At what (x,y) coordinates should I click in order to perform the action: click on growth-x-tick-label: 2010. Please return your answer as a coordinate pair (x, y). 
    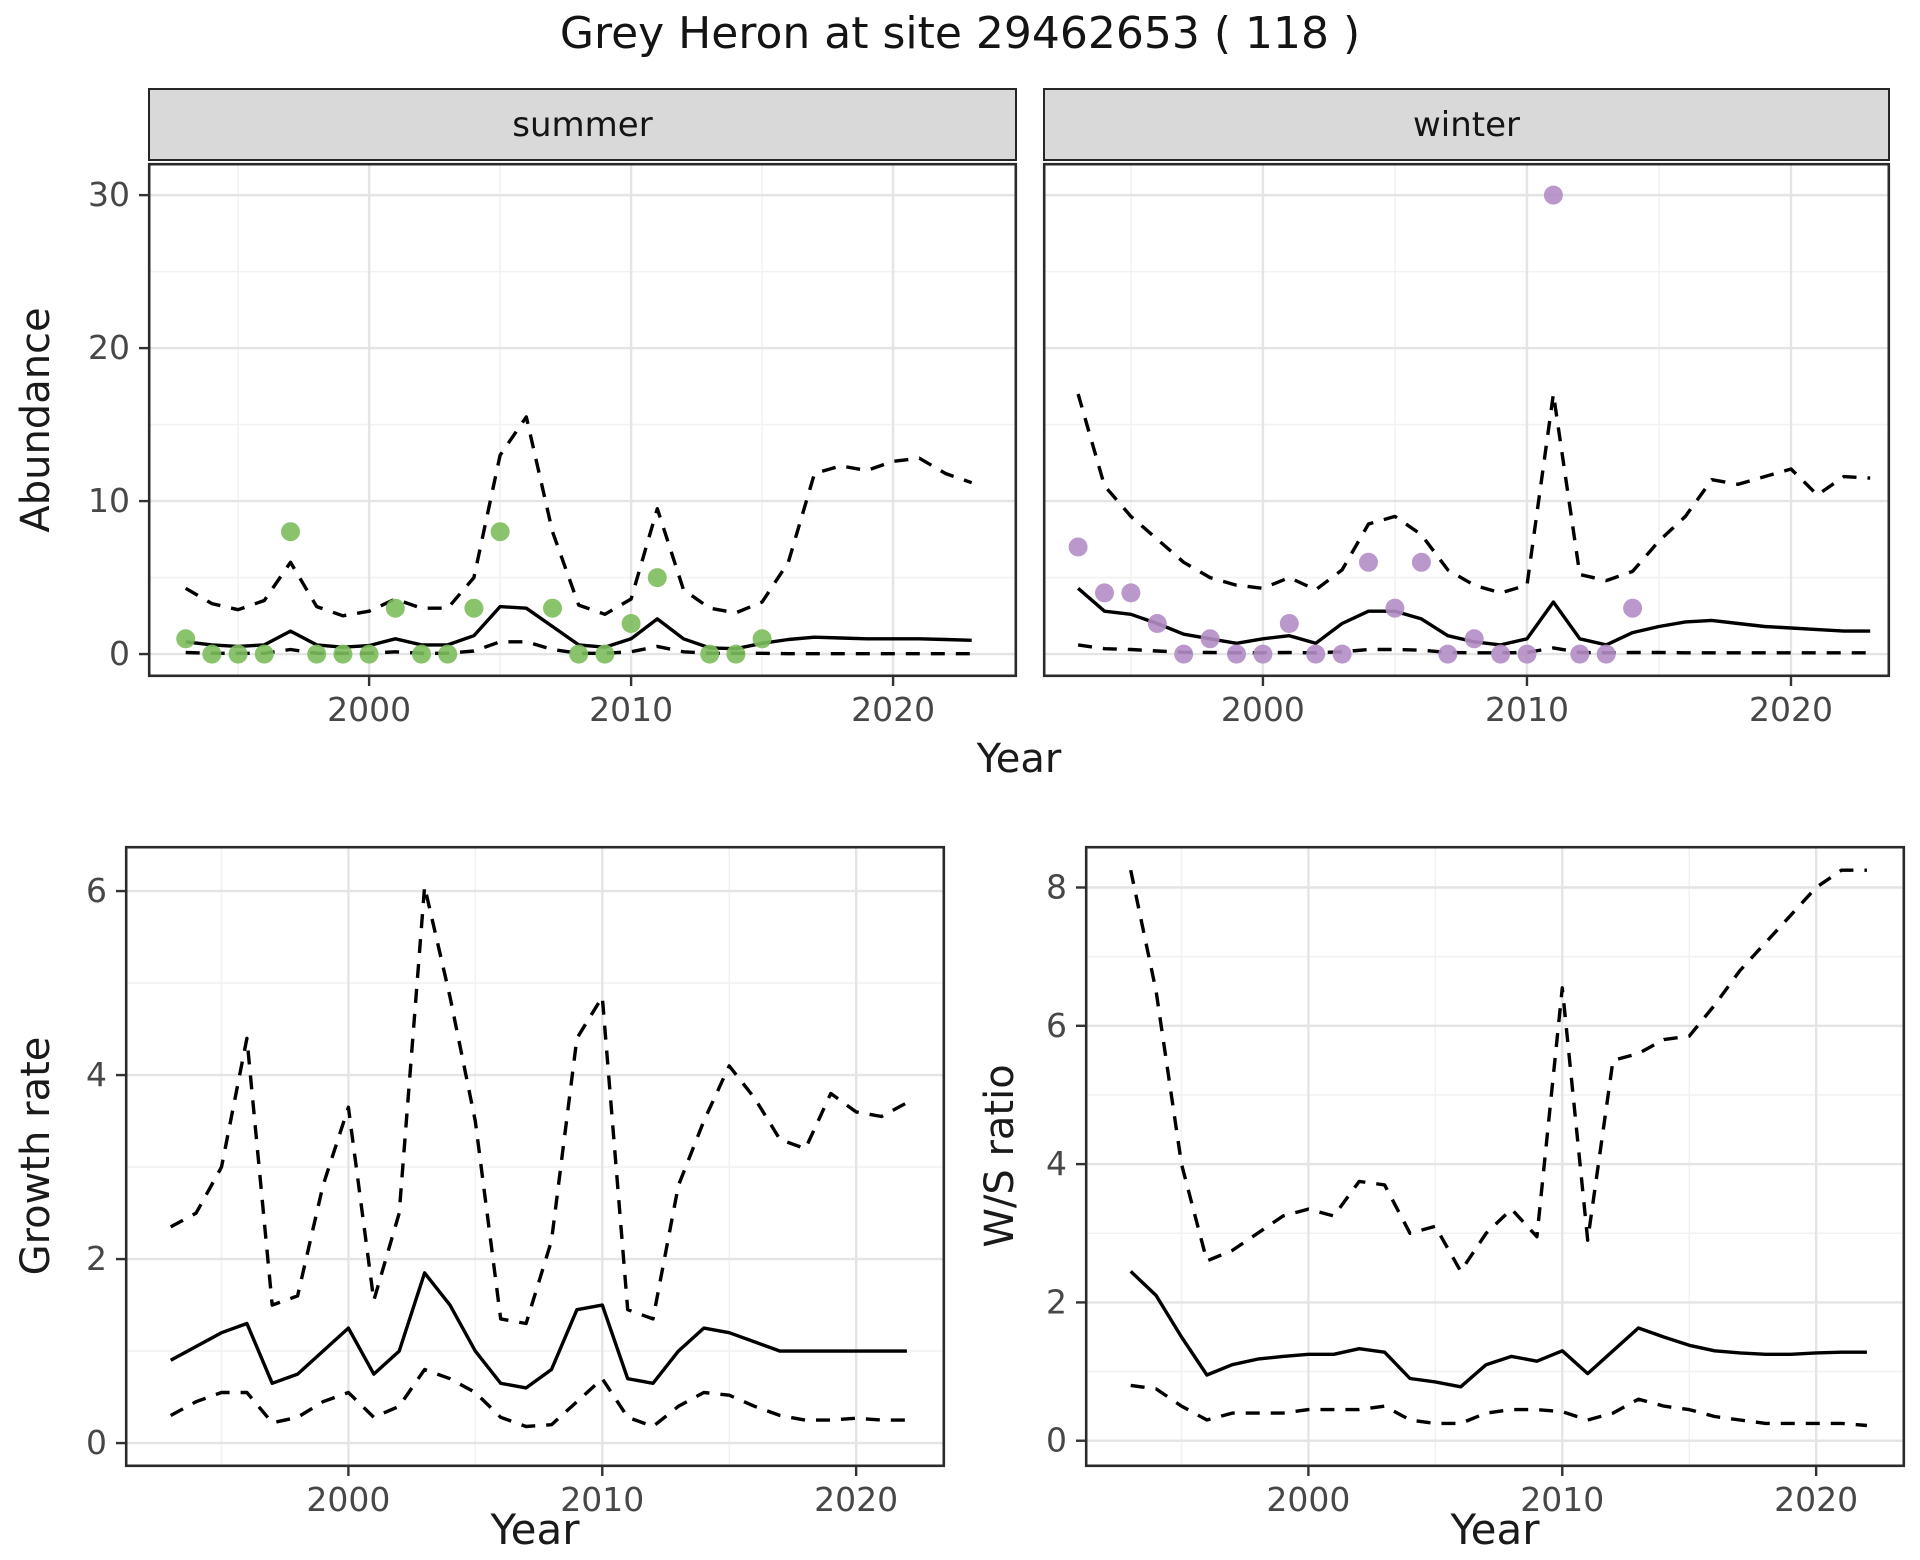
    Looking at the image, I should click on (602, 1499).